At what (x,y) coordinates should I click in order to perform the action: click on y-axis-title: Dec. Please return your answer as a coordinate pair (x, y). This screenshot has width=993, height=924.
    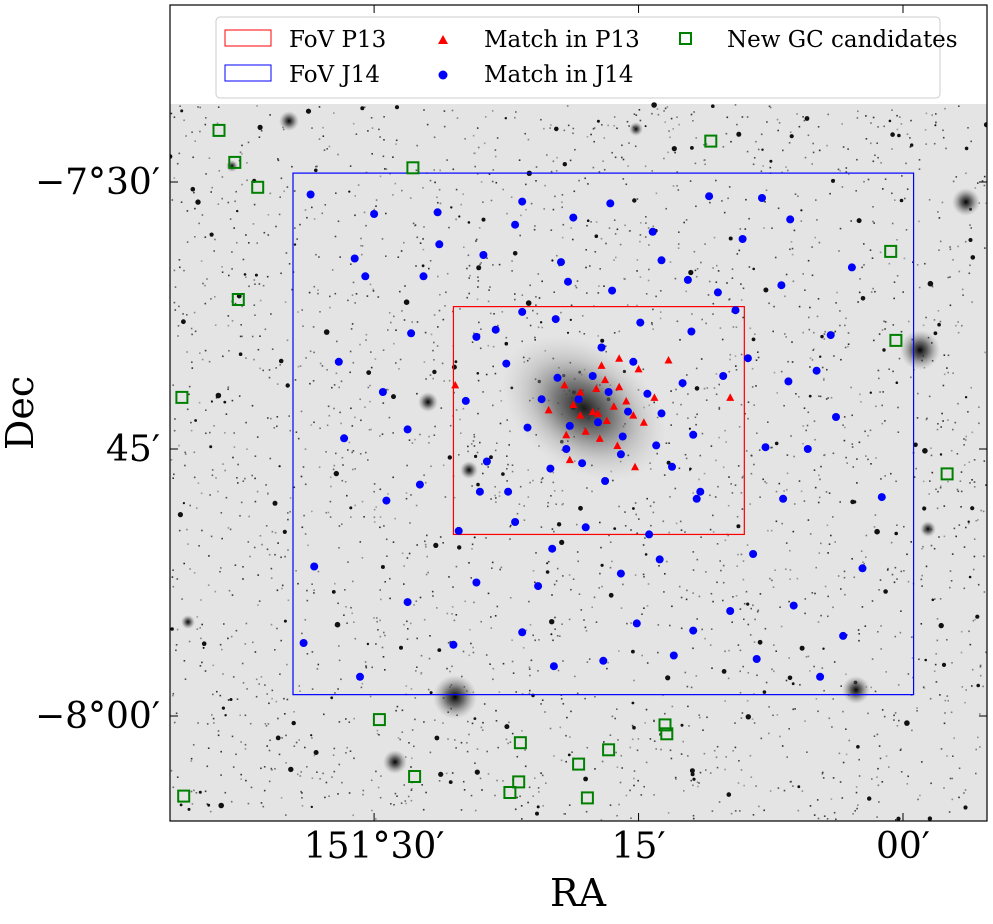
    Looking at the image, I should click on (21, 413).